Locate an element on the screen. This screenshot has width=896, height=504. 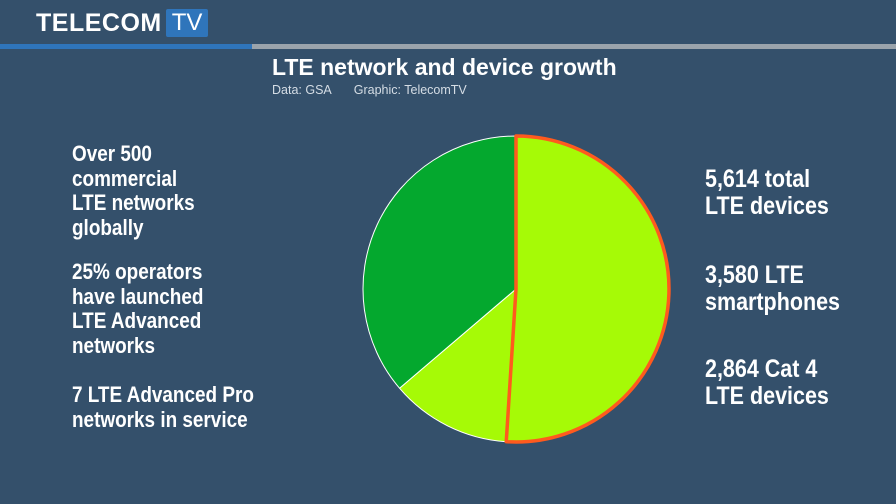
pie-slice-other-lte-smartphones is located at coordinates (458, 365).